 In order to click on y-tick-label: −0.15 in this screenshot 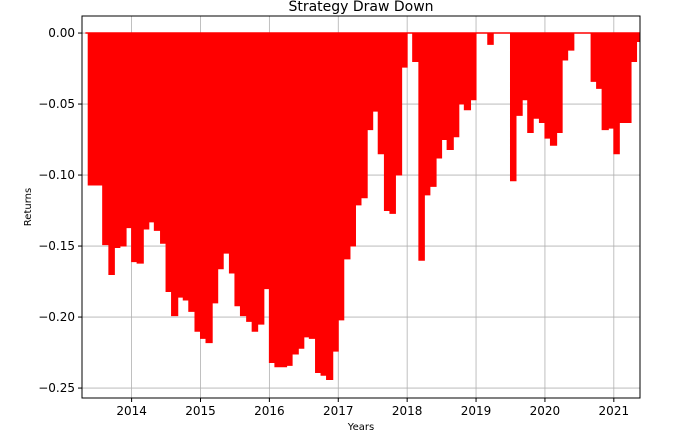, I will do `click(56, 246)`.